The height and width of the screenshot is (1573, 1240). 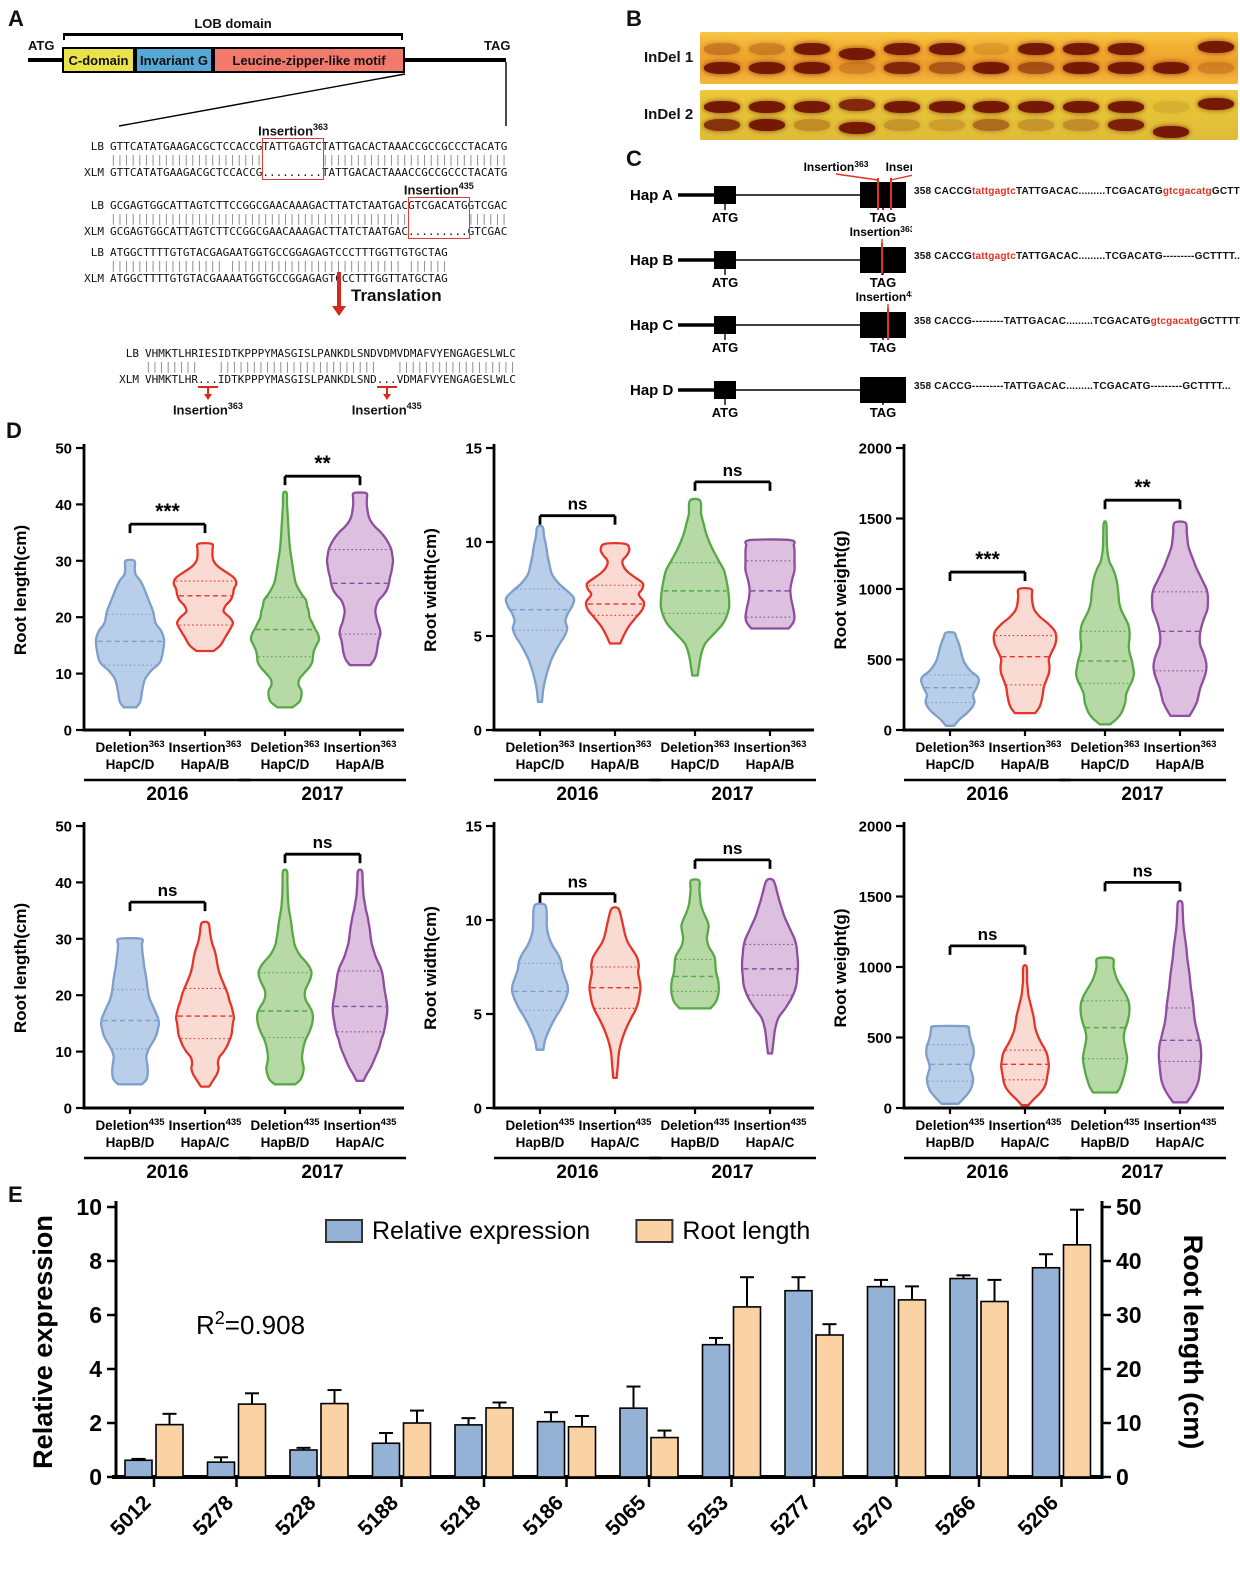 What do you see at coordinates (481, 1231) in the screenshot?
I see `chart-text: Relative expression` at bounding box center [481, 1231].